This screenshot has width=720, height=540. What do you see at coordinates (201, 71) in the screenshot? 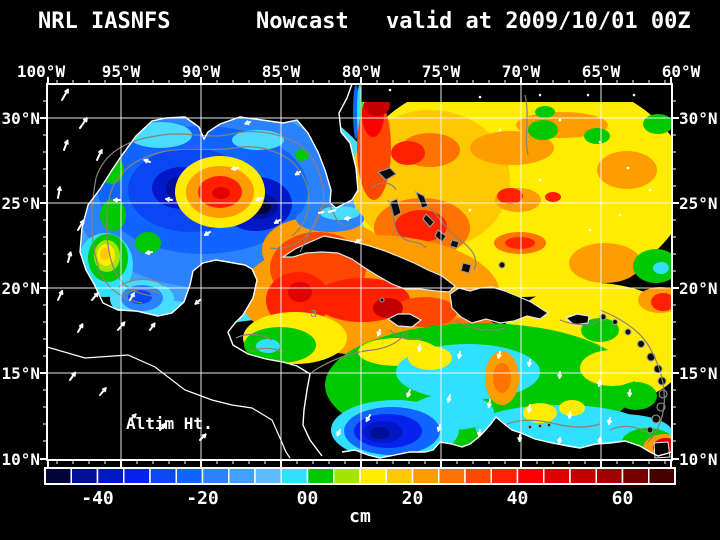
I see `lon-label: 90°W` at bounding box center [201, 71].